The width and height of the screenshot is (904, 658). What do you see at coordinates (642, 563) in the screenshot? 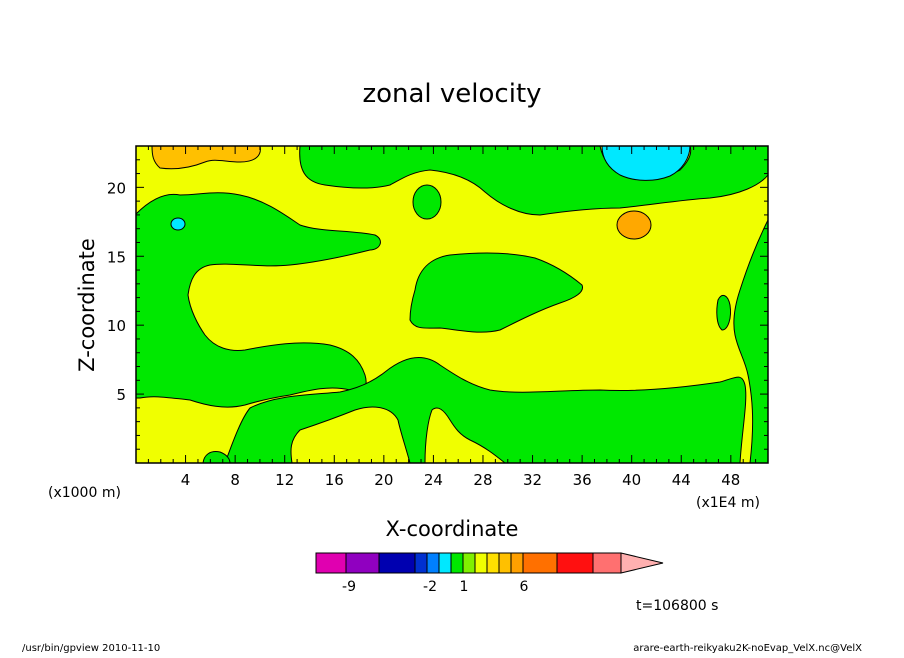
I see `colorbar-arrow` at bounding box center [642, 563].